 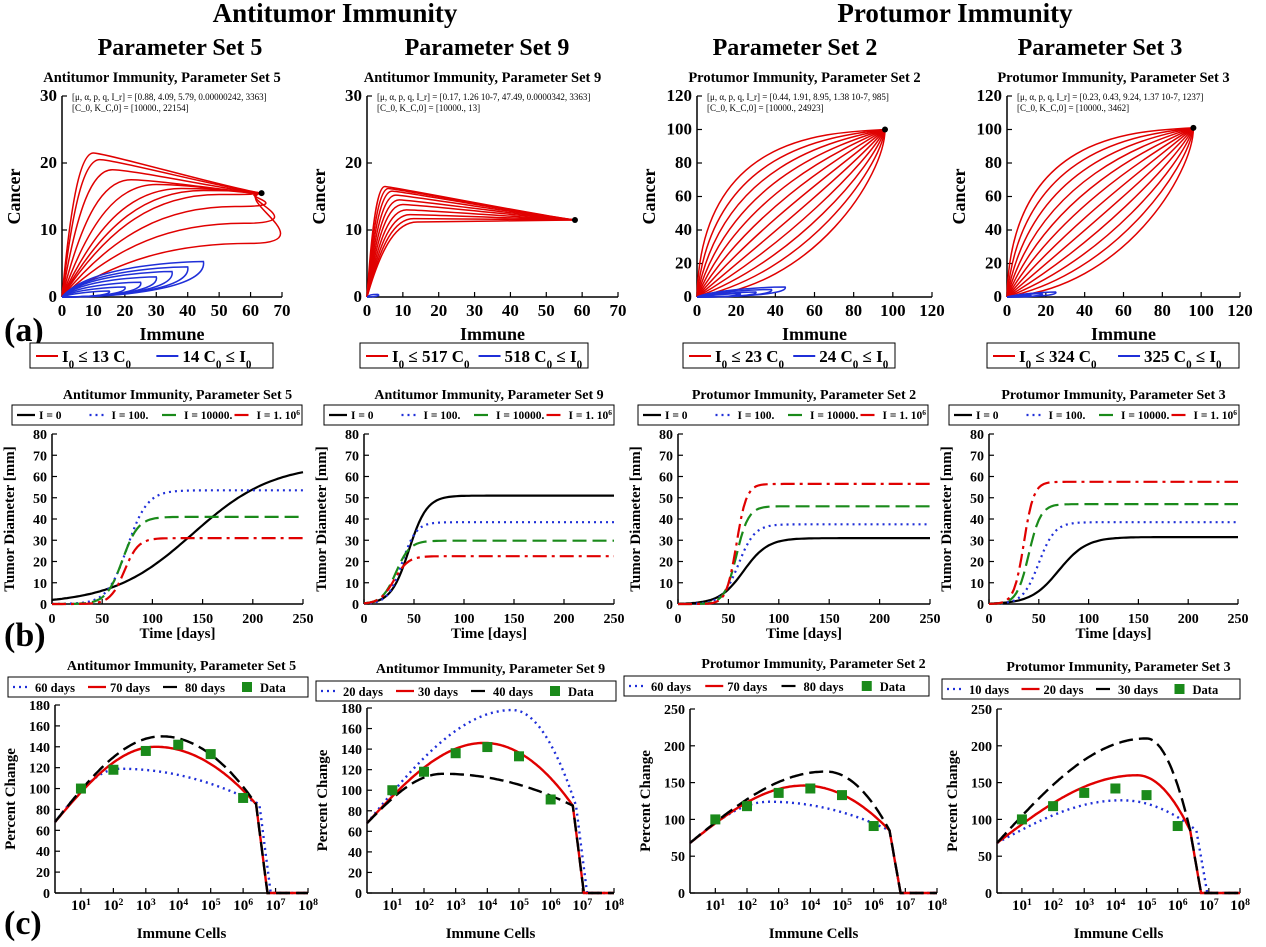 What do you see at coordinates (1138, 619) in the screenshot?
I see `x-tick-label: 150` at bounding box center [1138, 619].